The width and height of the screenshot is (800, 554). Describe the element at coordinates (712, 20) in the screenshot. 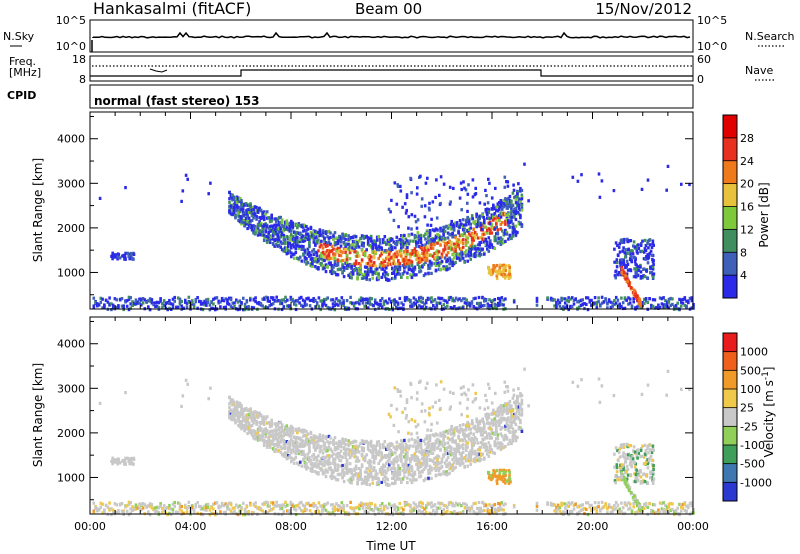

I see `nsky-right-tick-top: 10^5` at that location.